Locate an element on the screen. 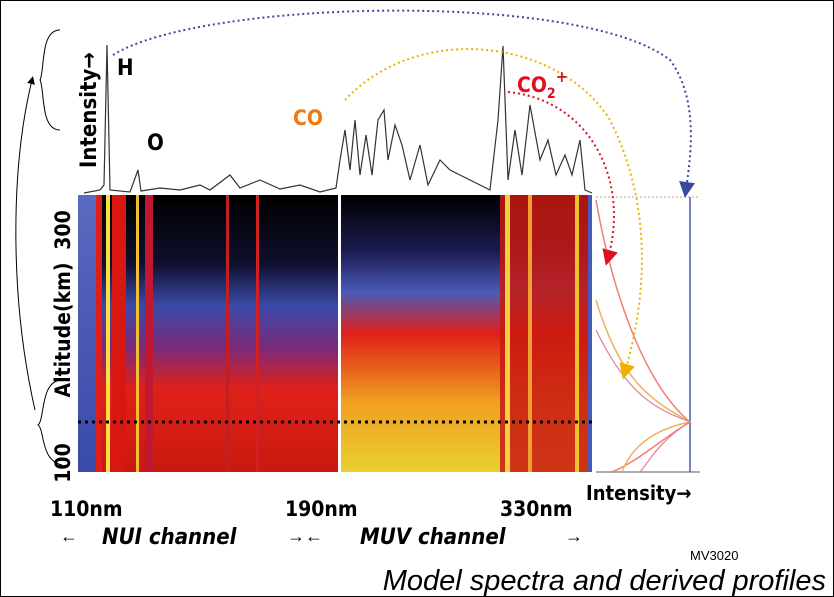  label: 330nm is located at coordinates (536, 509).